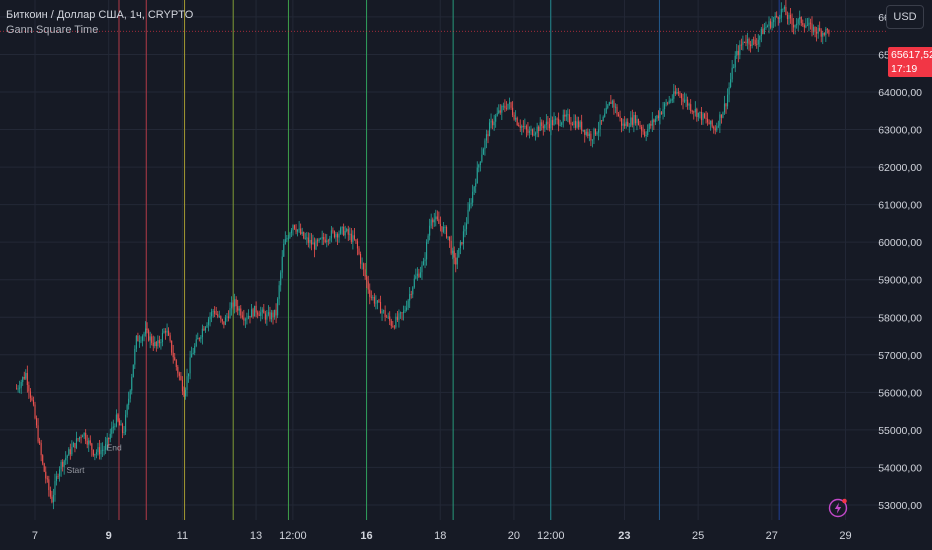 The height and width of the screenshot is (550, 932). Describe the element at coordinates (900, 168) in the screenshot. I see `price-tick-label: 62000,00` at that location.